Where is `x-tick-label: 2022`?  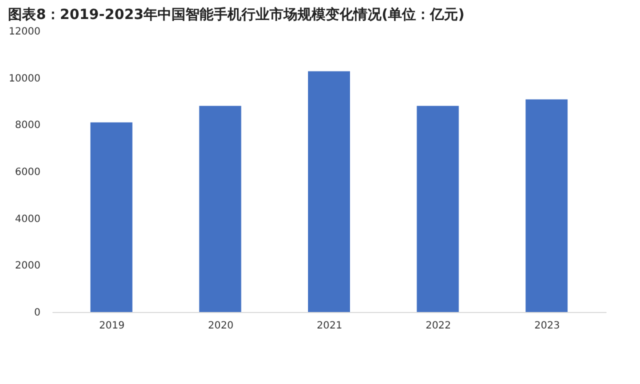 x-tick-label: 2022 is located at coordinates (439, 326).